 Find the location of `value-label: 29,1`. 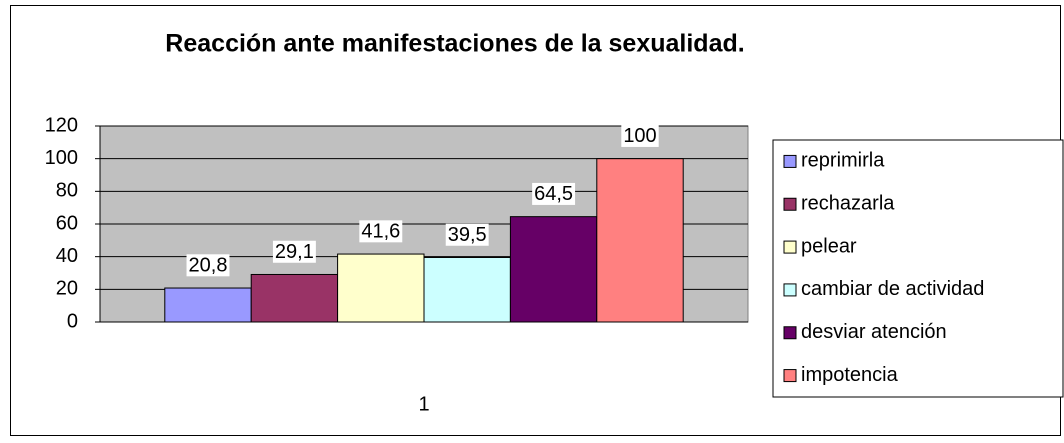

value-label: 29,1 is located at coordinates (294, 252).